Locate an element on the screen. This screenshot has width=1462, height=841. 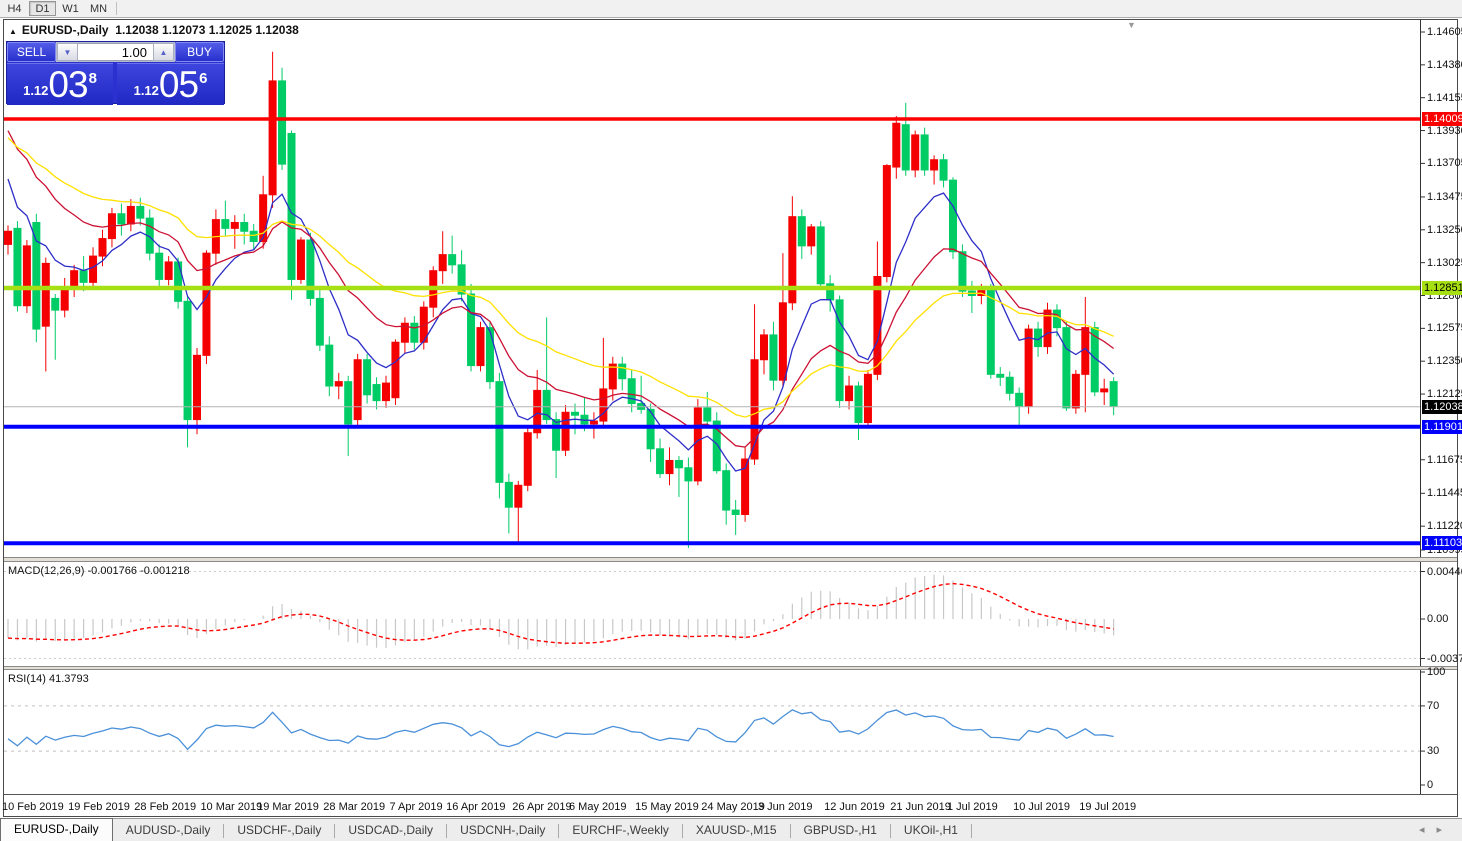
volume-decrease-icon: ▼ is located at coordinates (67, 52).